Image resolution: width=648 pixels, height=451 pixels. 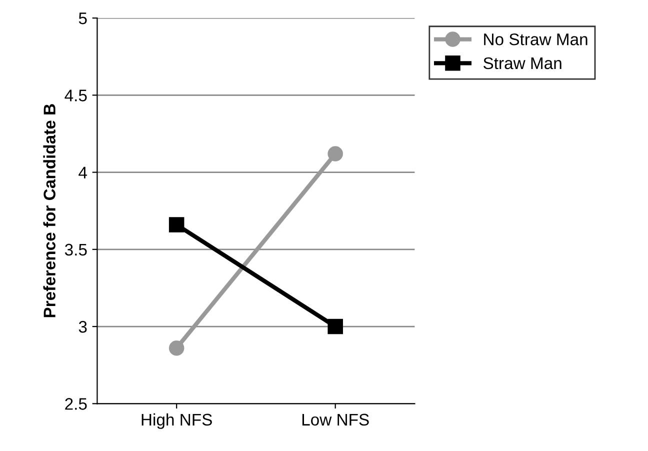 What do you see at coordinates (76, 404) in the screenshot?
I see `y-tick-label: 2.5` at bounding box center [76, 404].